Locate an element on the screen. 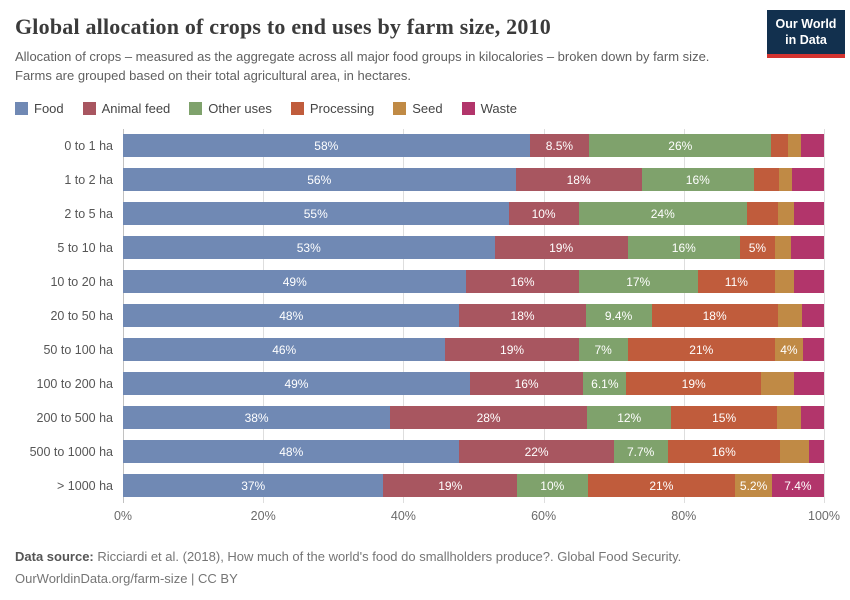  bar-segment-animal-feed: 16% is located at coordinates (526, 384).